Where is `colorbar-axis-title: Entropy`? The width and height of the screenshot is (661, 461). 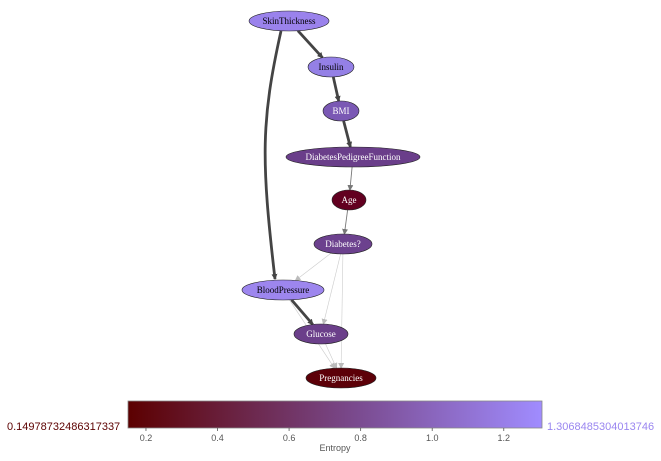
colorbar-axis-title: Entropy is located at coordinates (335, 448).